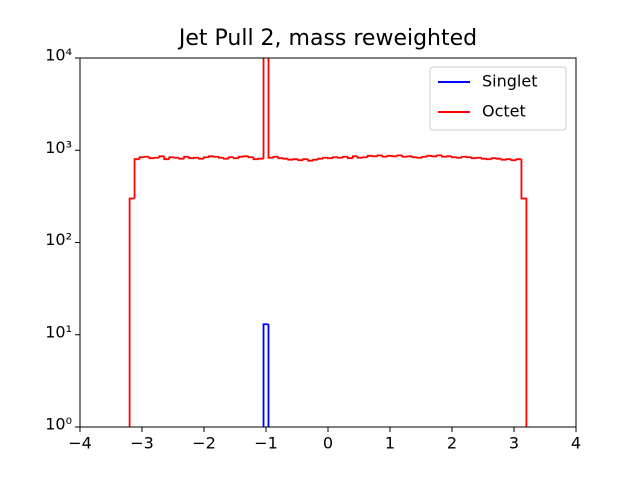  I want to click on x-tick-label: −4, so click(80, 443).